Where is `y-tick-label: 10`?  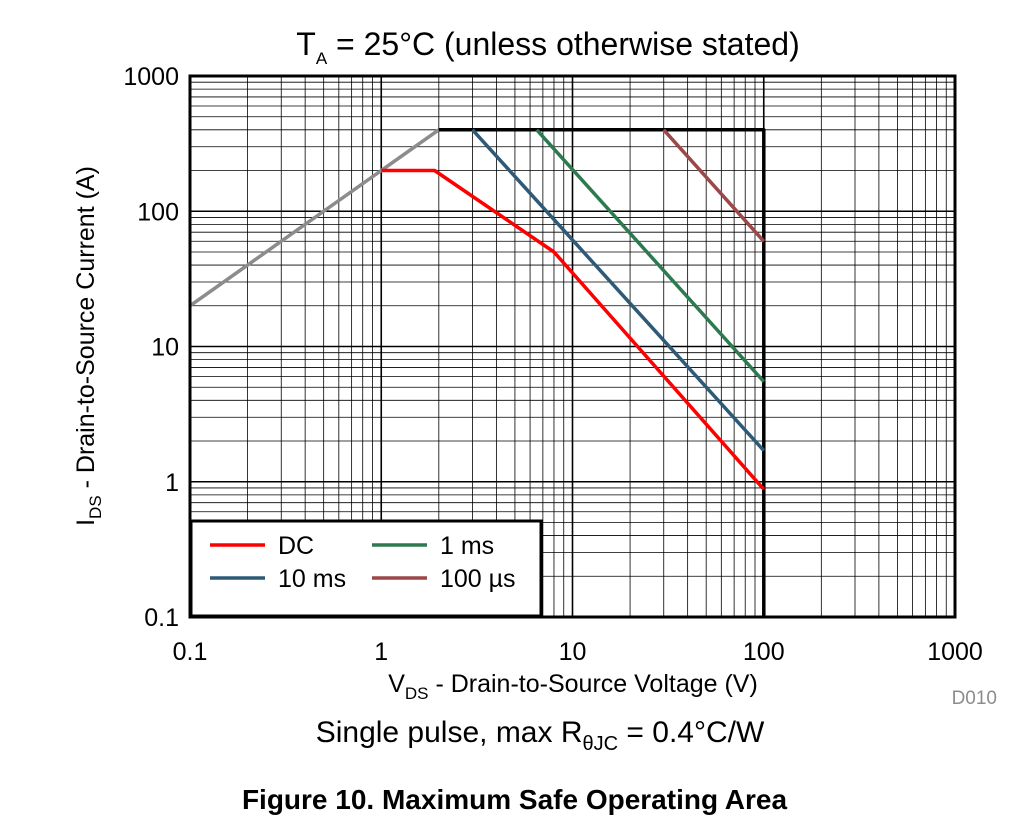
y-tick-label: 10 is located at coordinates (165, 348).